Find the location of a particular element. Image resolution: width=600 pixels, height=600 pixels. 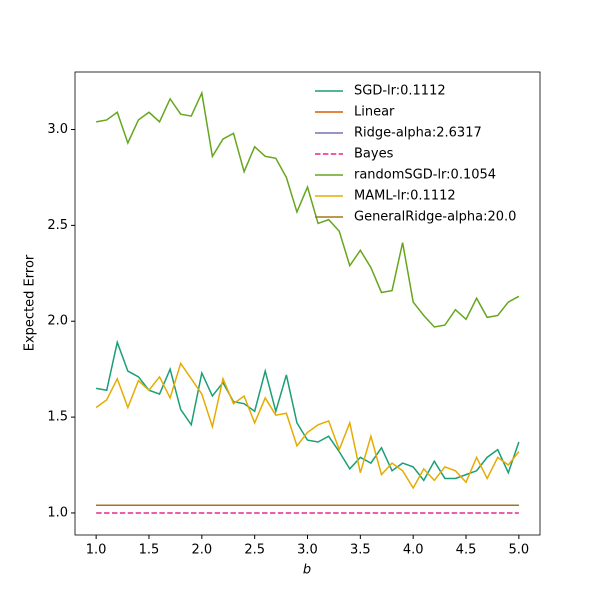

x-tick-label: 4.0 is located at coordinates (413, 550).